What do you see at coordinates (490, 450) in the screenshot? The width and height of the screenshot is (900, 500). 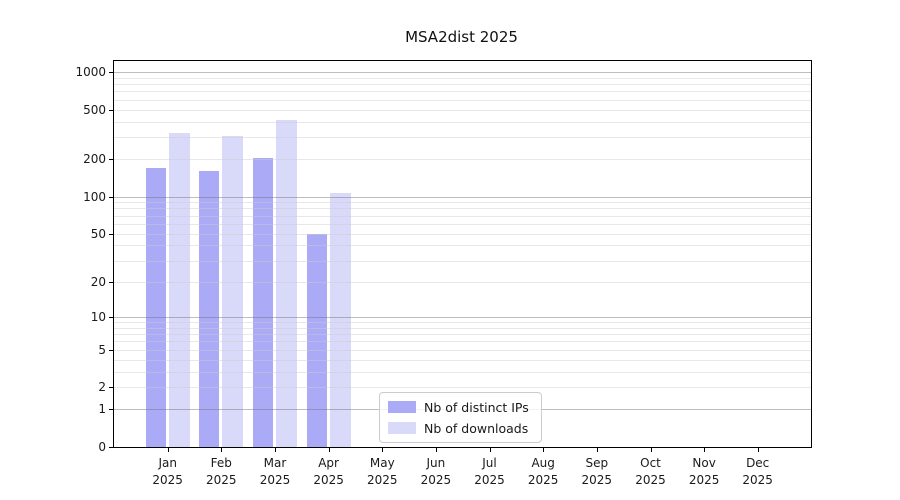 I see `x-tick-mark-jul` at bounding box center [490, 450].